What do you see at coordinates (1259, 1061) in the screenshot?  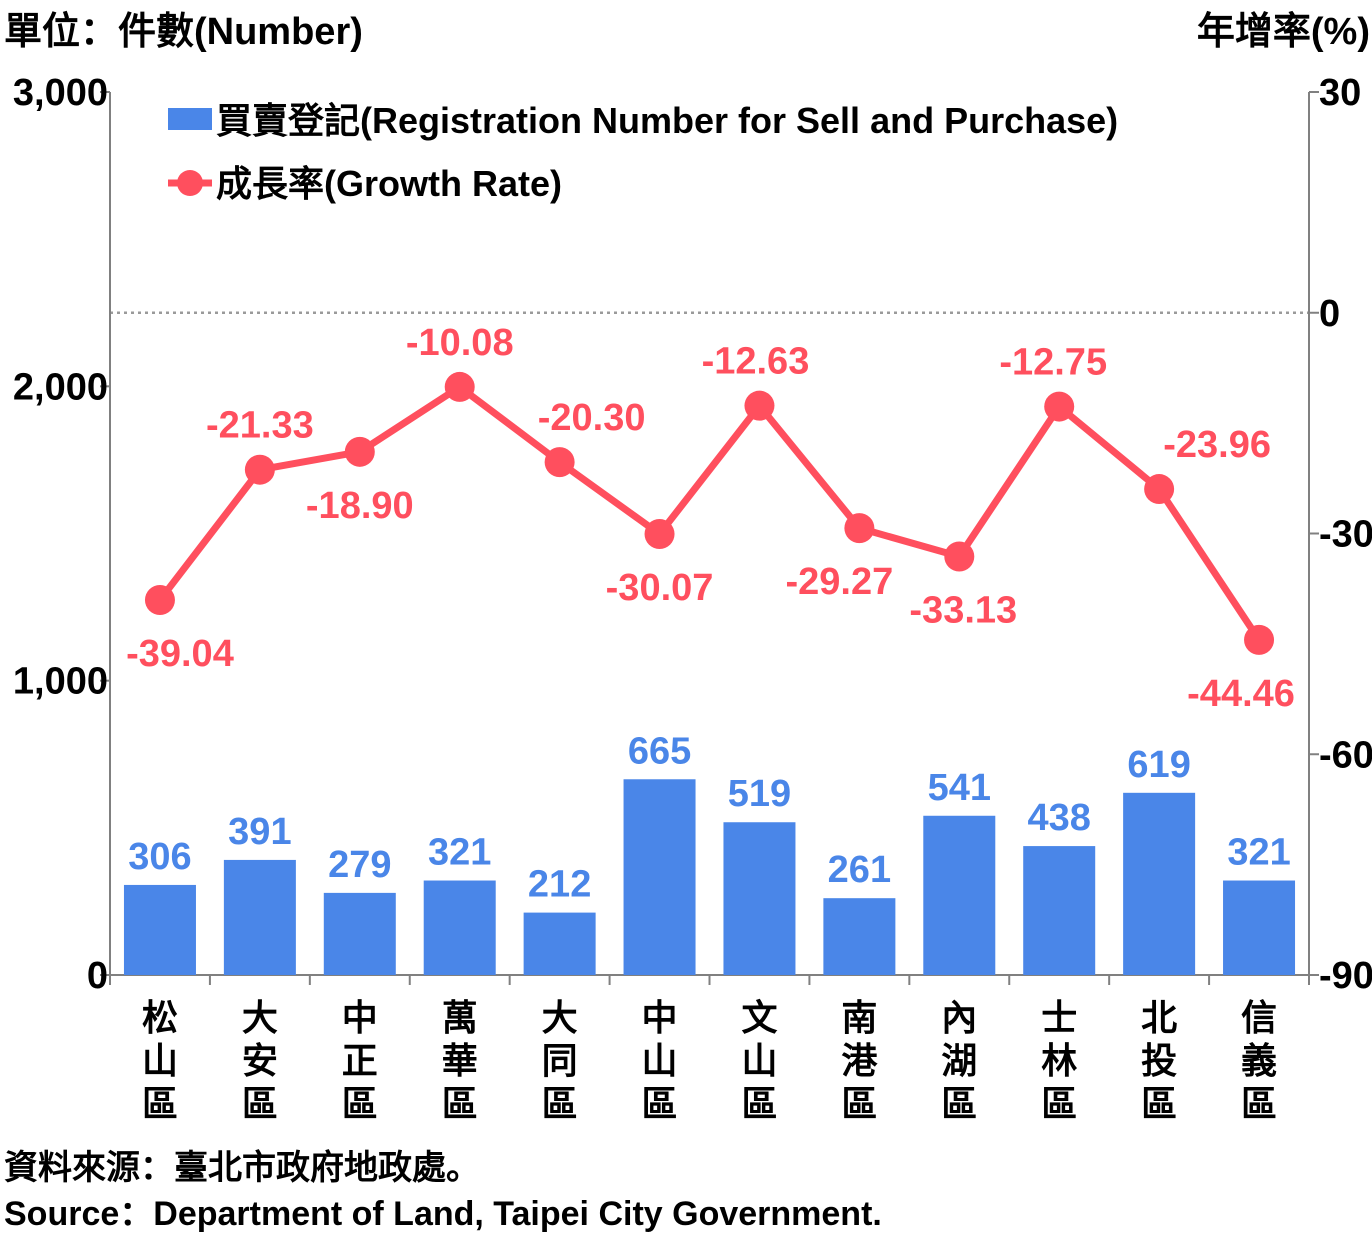 I see `category-label-char: 義` at bounding box center [1259, 1061].